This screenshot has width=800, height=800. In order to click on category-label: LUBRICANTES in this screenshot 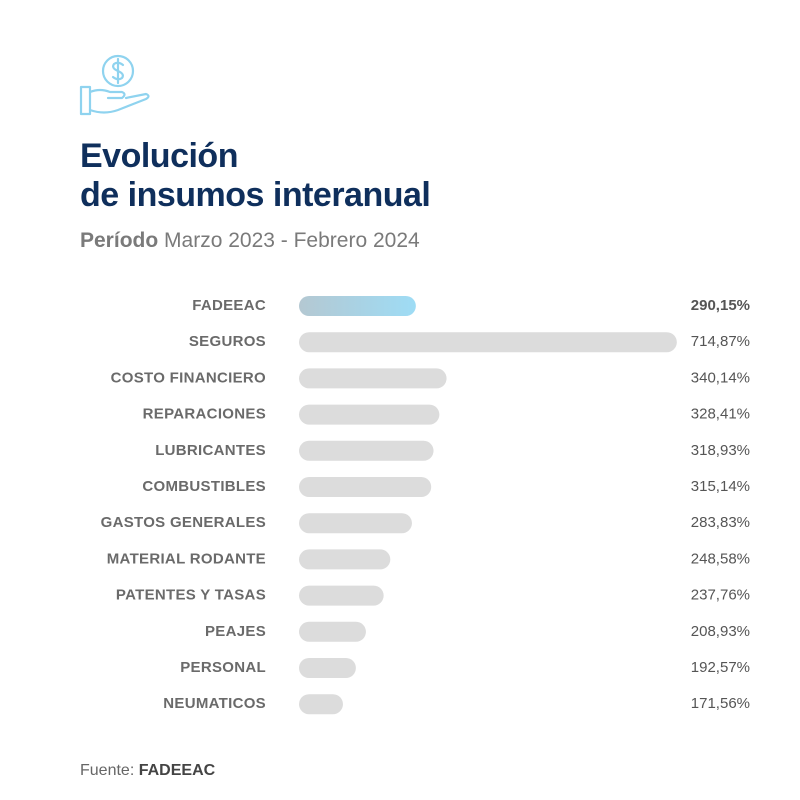, I will do `click(210, 450)`.